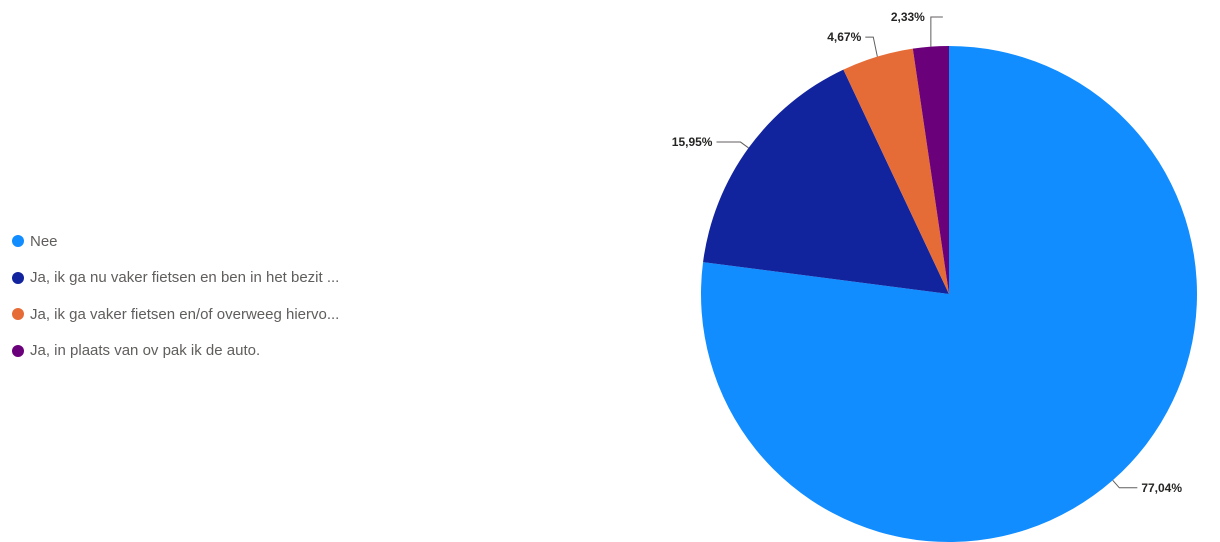  Describe the element at coordinates (908, 17) in the screenshot. I see `data-label: 2,33%` at that location.